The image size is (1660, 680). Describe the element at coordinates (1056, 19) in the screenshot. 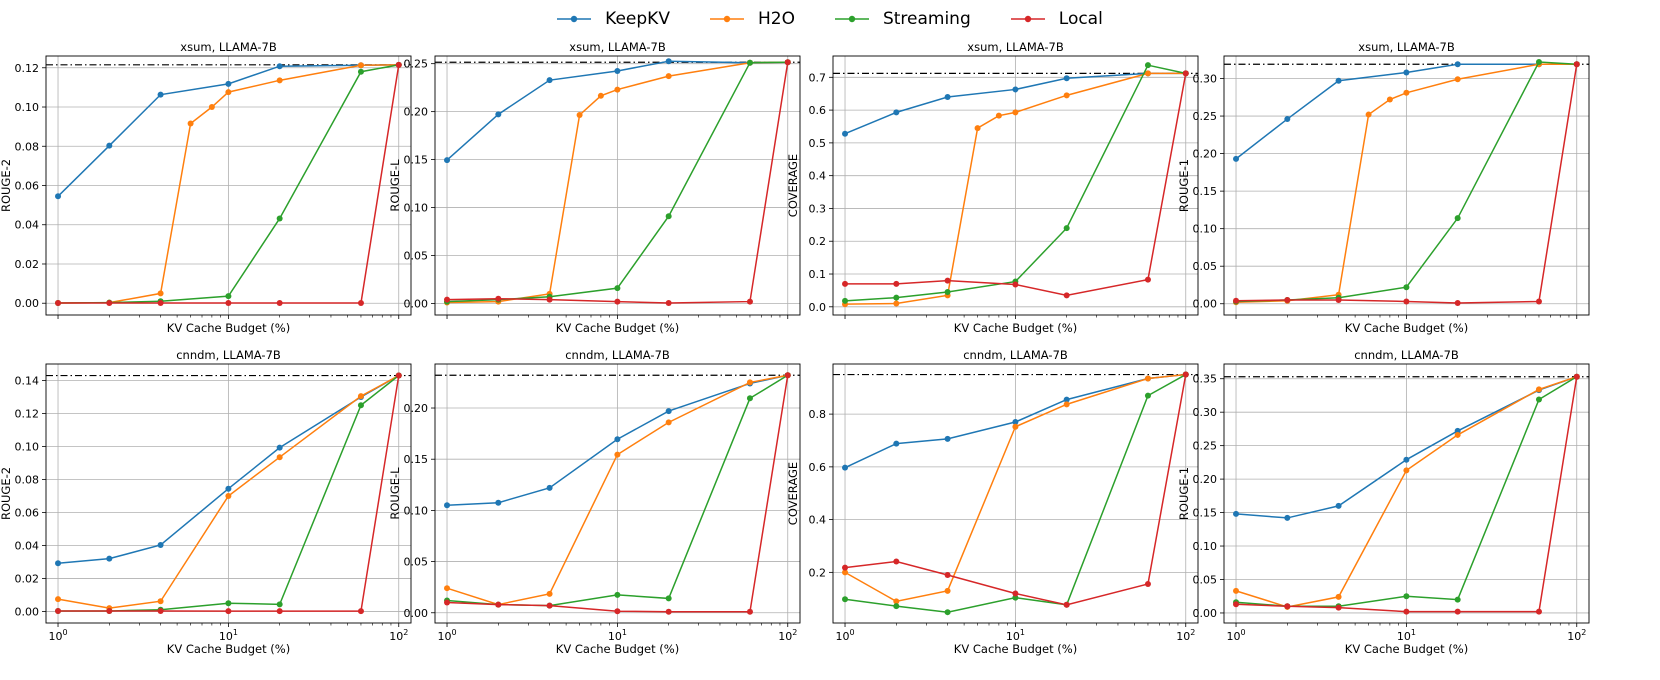

I see `legend-item-local: Local` at that location.